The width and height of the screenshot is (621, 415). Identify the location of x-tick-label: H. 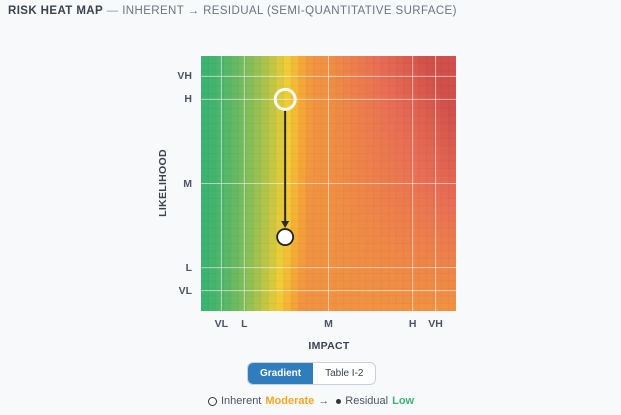
(412, 324).